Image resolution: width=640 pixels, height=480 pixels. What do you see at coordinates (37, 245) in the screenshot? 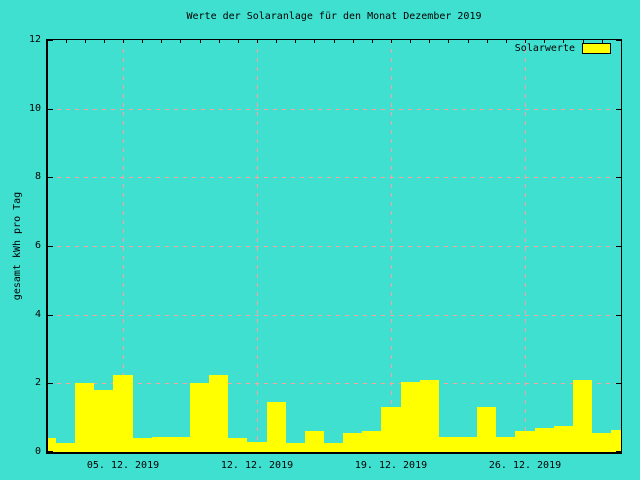
I see `y-tick-label-6: 6` at bounding box center [37, 245].